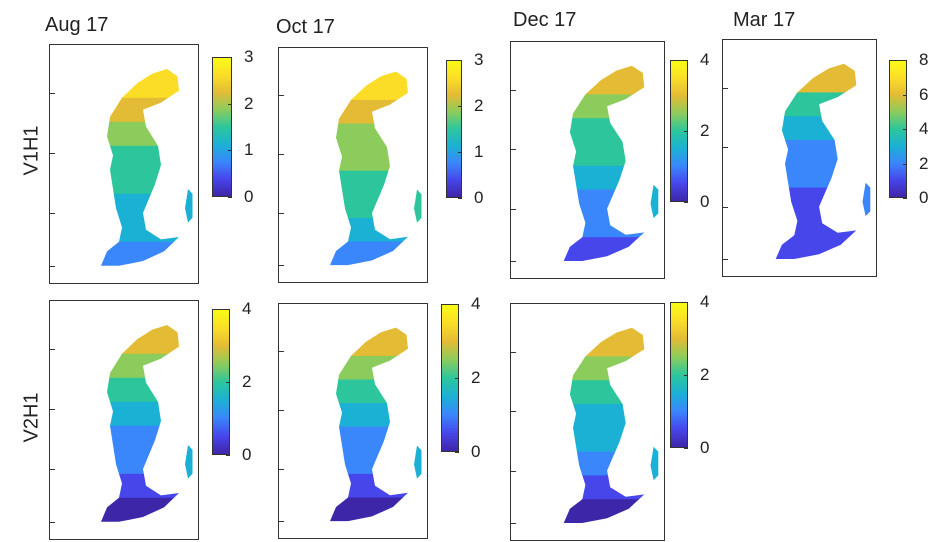  I want to click on column-title: Aug 17, so click(77, 25).